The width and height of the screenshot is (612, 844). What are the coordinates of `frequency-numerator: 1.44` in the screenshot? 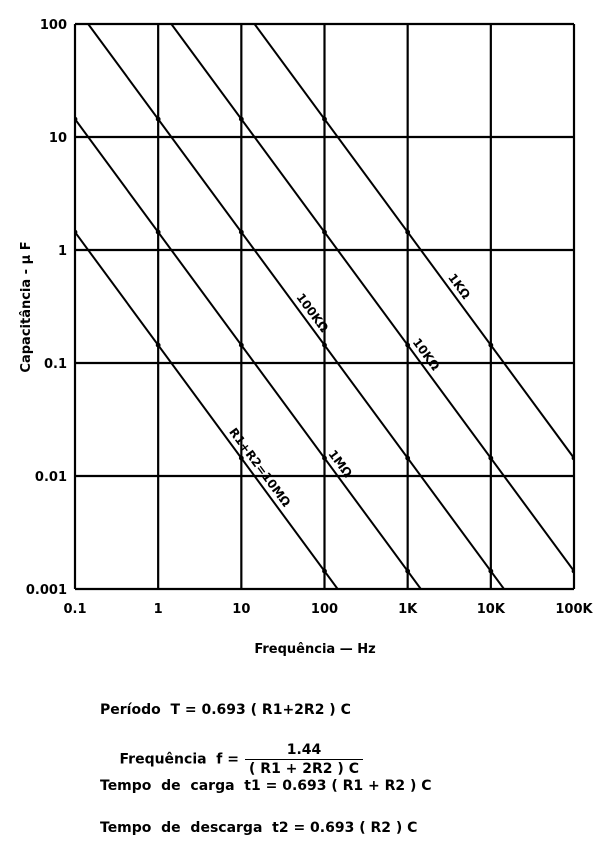 It's located at (304, 750).